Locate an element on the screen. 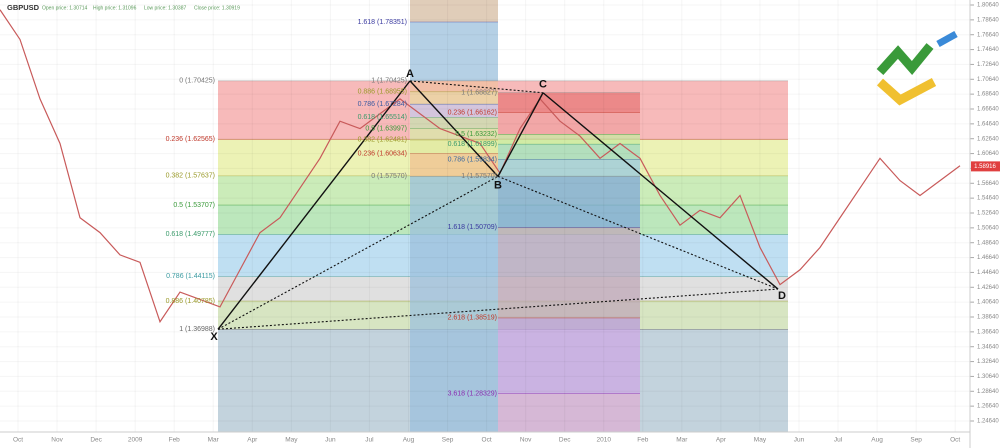 This screenshot has width=1000, height=448. y-tick-label: 1.52640 is located at coordinates (988, 214).